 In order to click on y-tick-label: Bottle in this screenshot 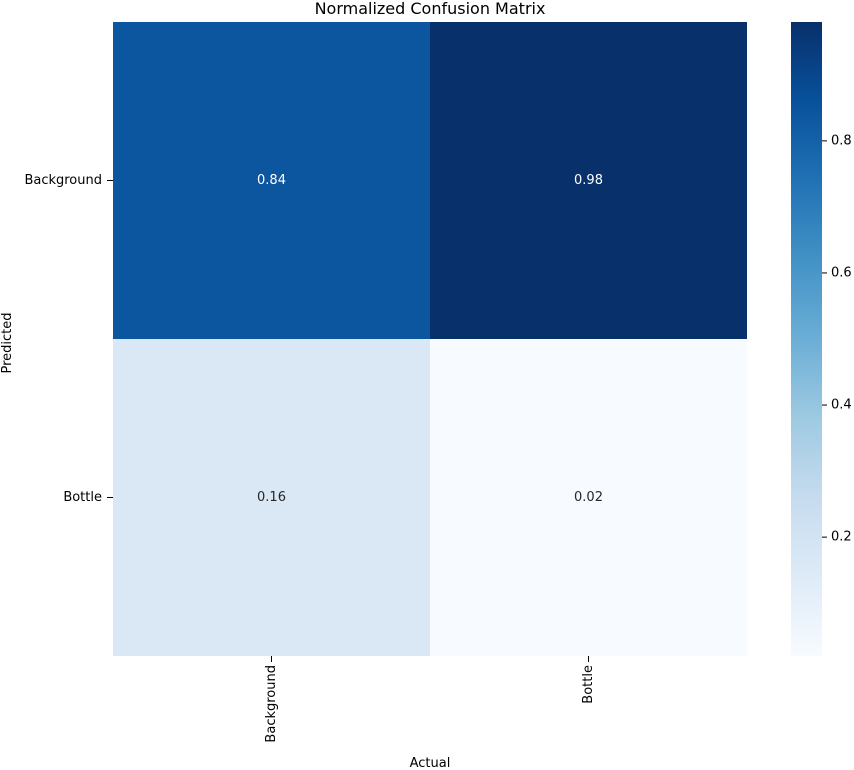, I will do `click(82, 497)`.